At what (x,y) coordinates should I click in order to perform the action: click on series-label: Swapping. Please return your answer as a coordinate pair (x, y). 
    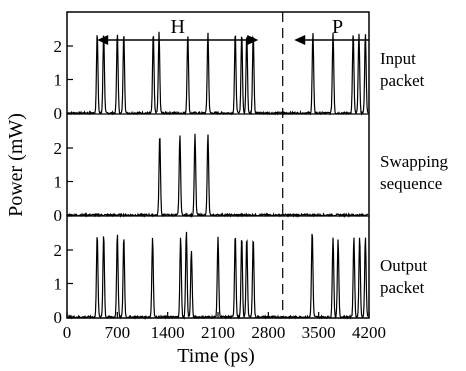
    Looking at the image, I should click on (414, 161).